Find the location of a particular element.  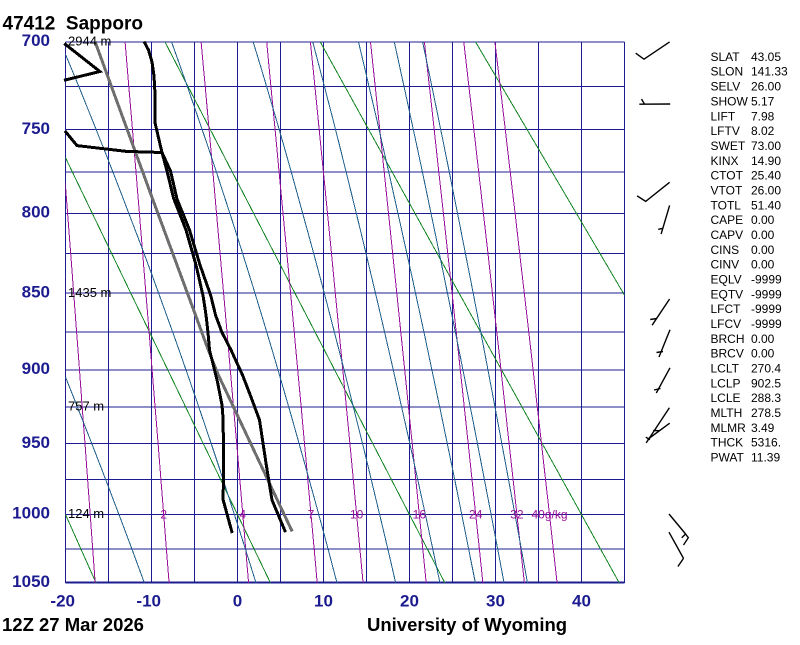

svg-text: LFCV is located at coordinates (726, 324).